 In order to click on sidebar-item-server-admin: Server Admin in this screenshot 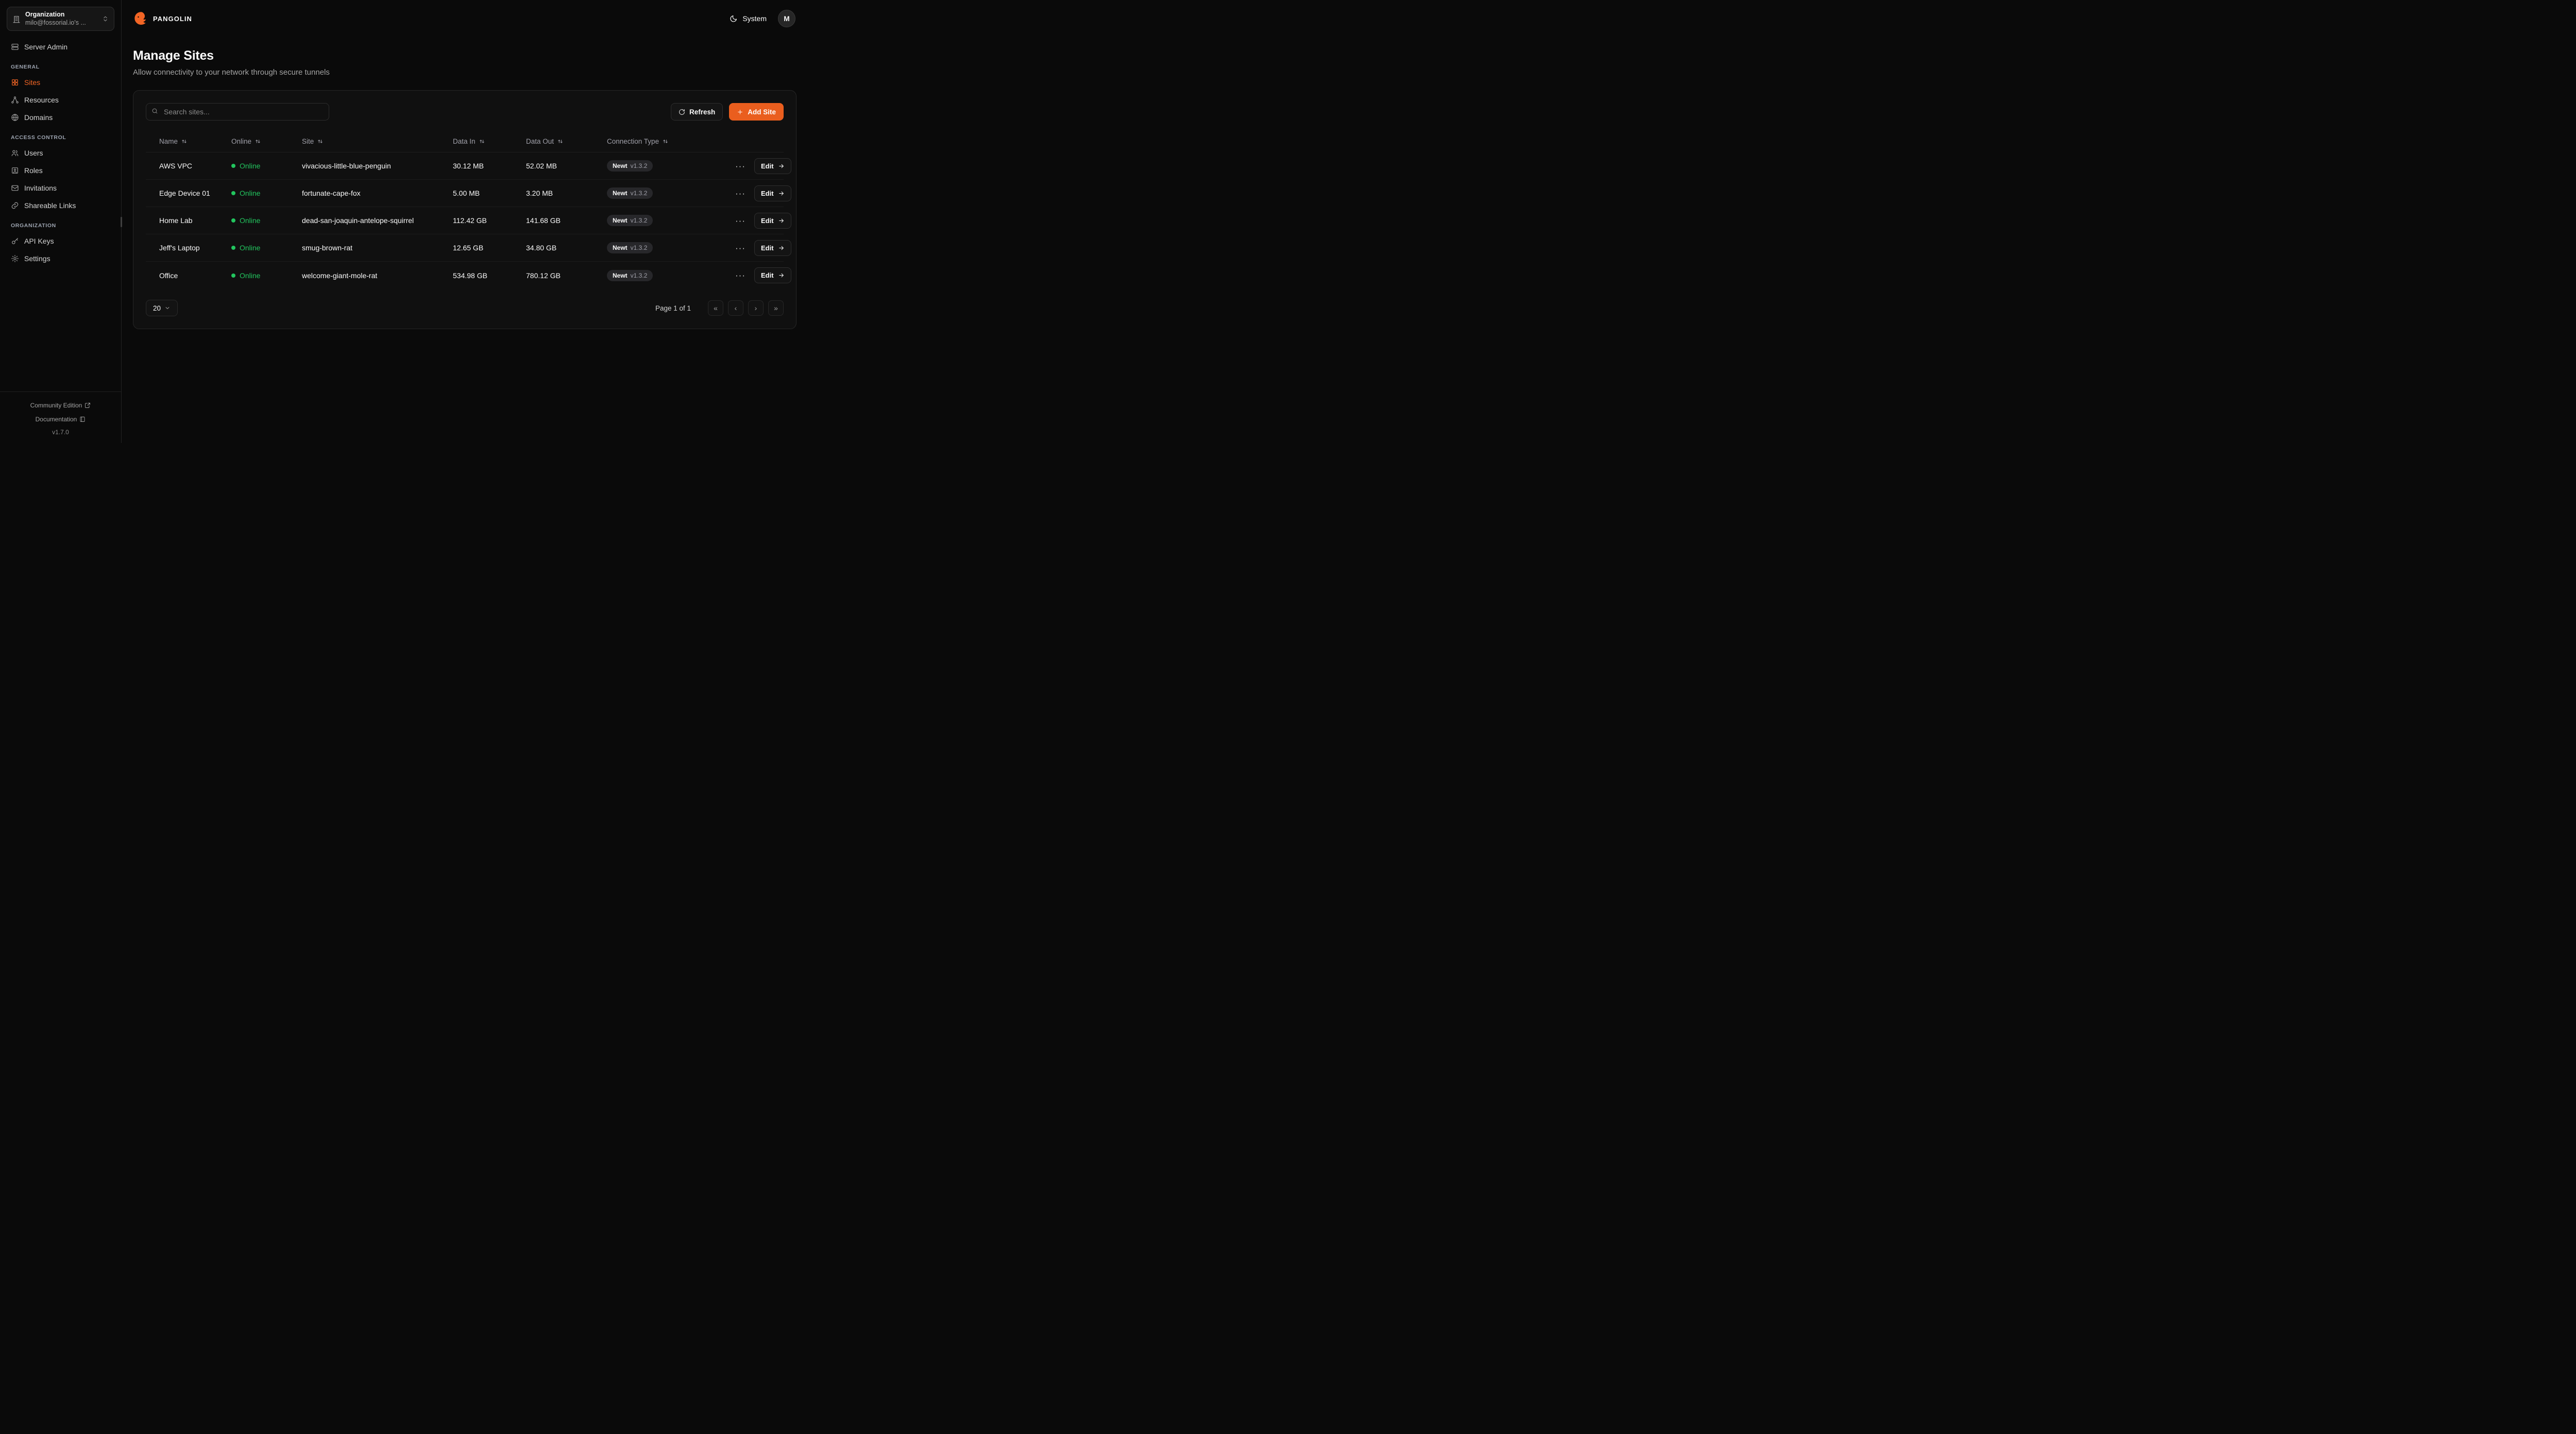, I will do `click(60, 47)`.